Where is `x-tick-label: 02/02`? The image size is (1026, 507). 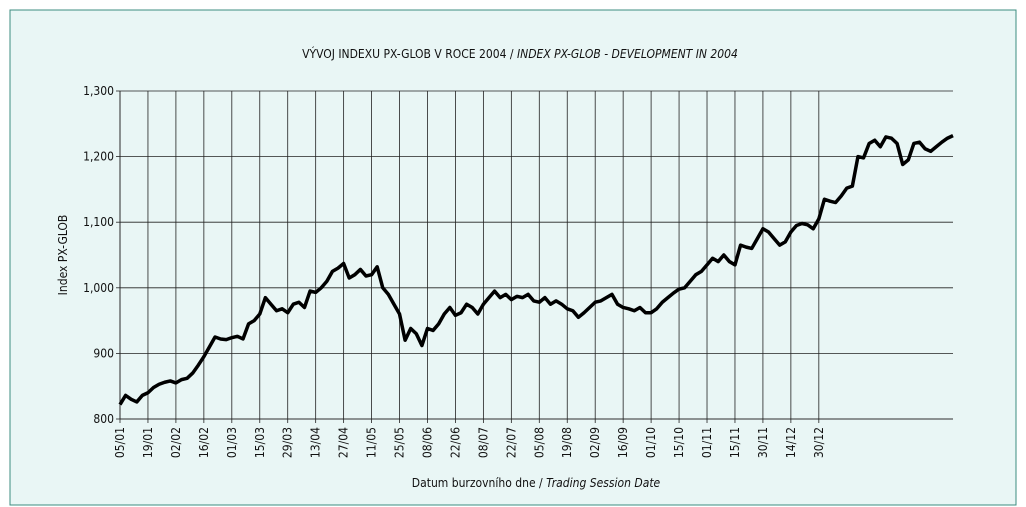
x-tick-label: 02/02 is located at coordinates (176, 442).